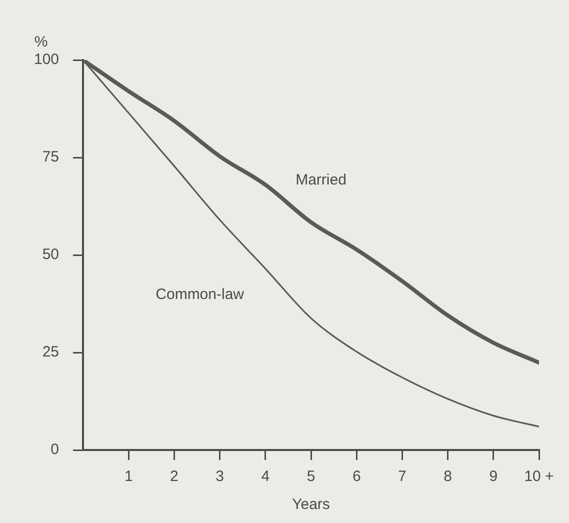 This screenshot has height=523, width=569. I want to click on x-tick-label: 3, so click(220, 477).